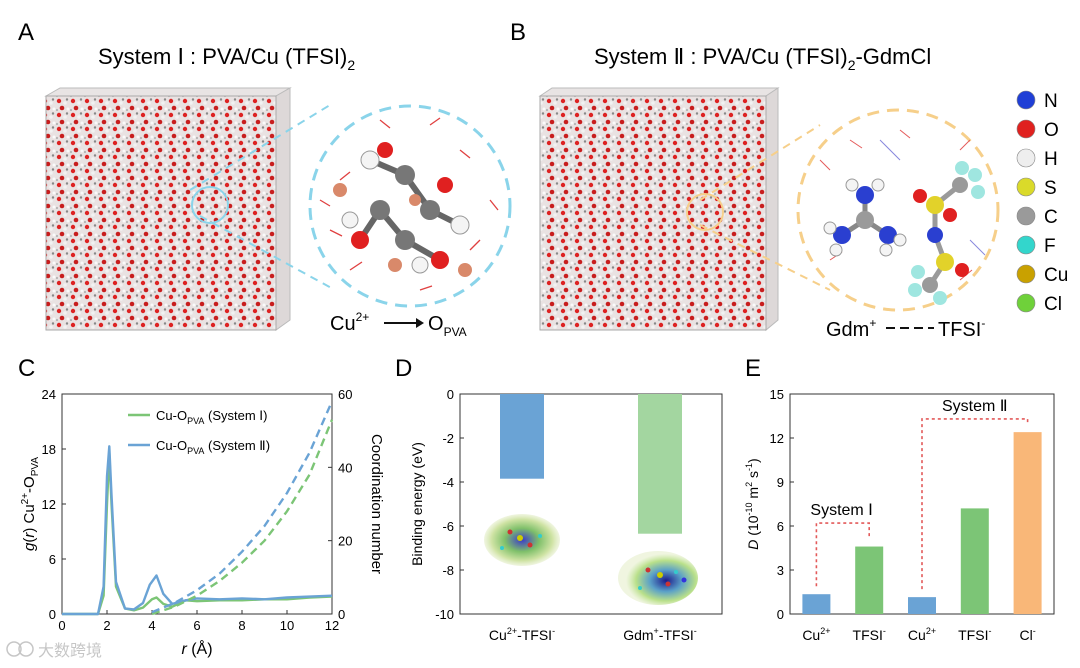 The image size is (1080, 668). I want to click on panel-letter-b: B, so click(518, 32).